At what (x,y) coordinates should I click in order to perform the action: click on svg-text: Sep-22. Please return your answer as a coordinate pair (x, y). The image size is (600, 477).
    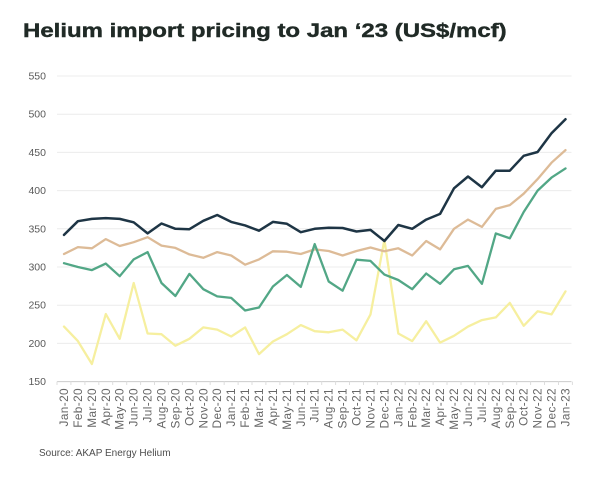
    Looking at the image, I should click on (510, 408).